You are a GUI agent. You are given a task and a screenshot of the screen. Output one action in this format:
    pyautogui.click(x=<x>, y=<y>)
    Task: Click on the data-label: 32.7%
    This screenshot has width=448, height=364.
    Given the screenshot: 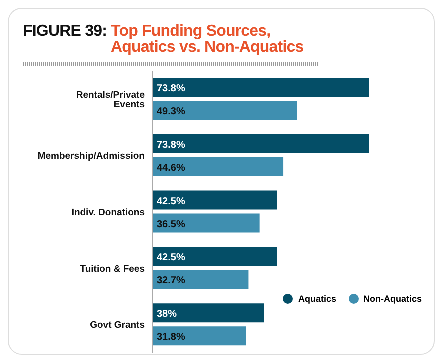 What is the action you would take?
    pyautogui.click(x=171, y=281)
    